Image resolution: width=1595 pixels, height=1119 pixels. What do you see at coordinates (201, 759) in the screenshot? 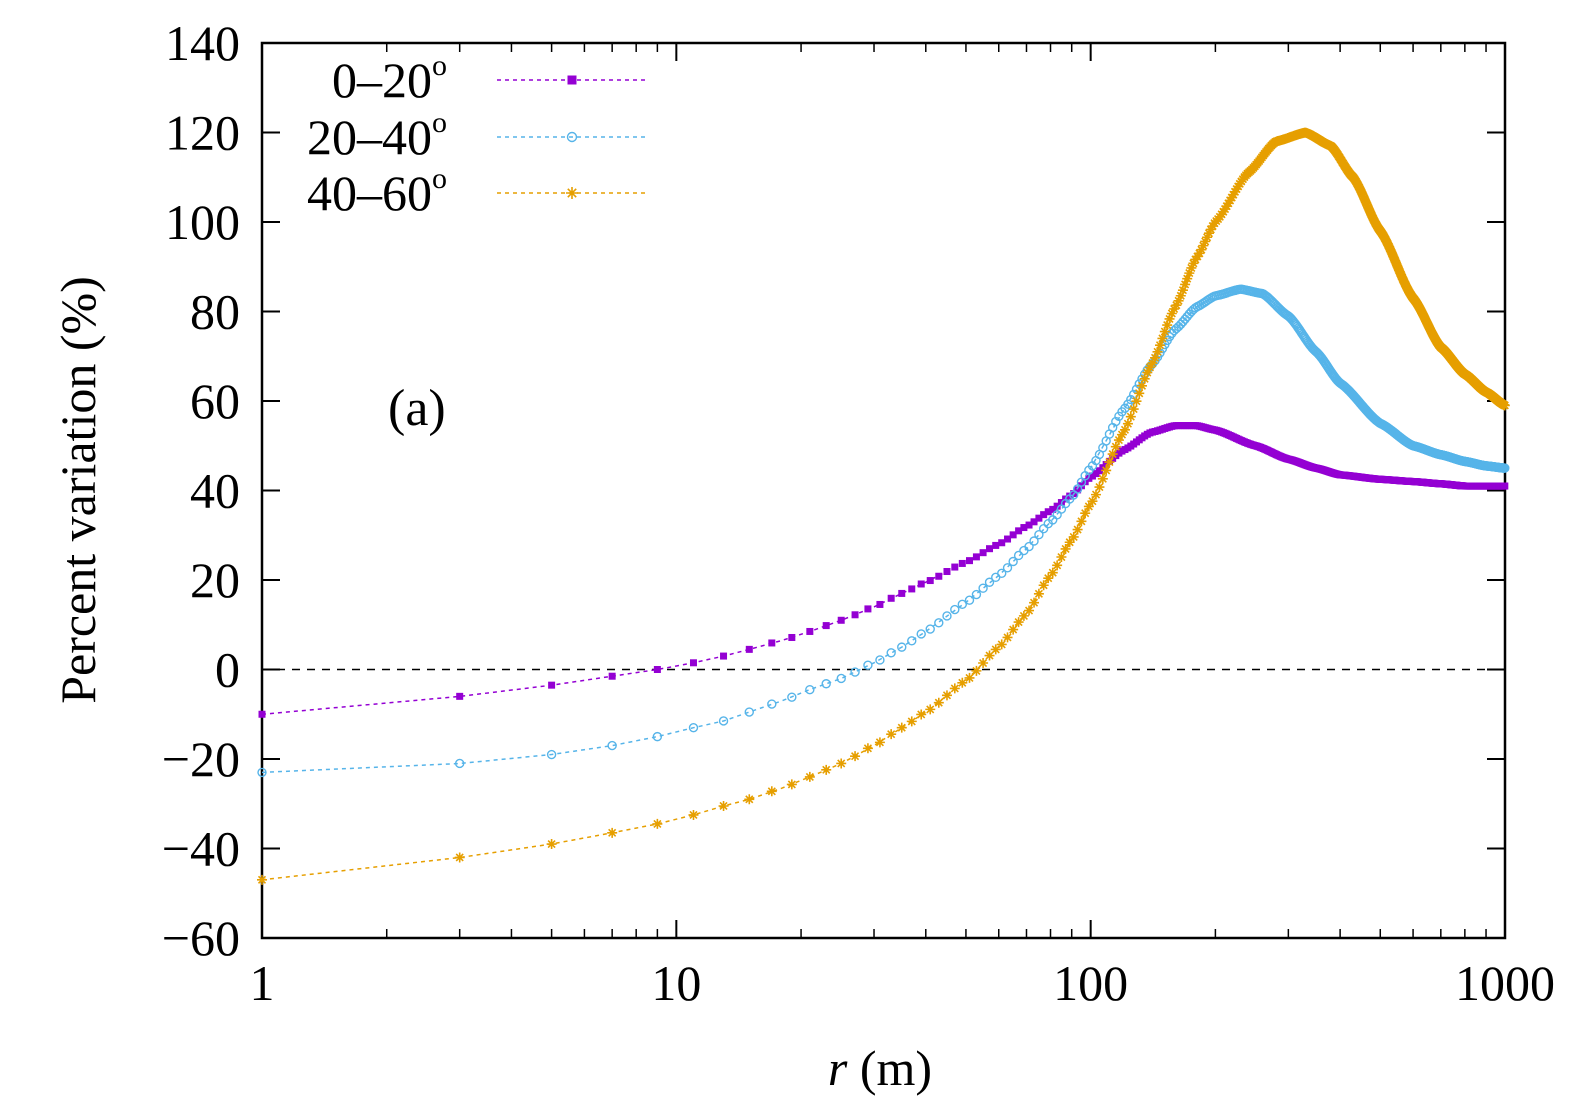
I see `y-tick-label: −20` at bounding box center [201, 759].